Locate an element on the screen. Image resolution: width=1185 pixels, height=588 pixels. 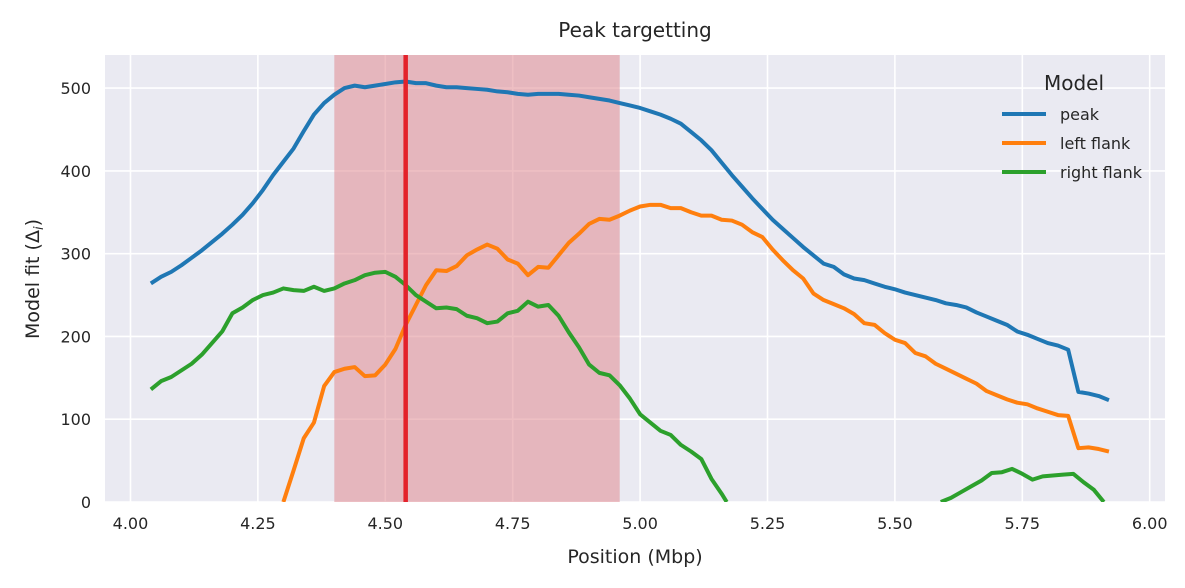
legend: Model peak left flank right flank is located at coordinates (1072, 126).